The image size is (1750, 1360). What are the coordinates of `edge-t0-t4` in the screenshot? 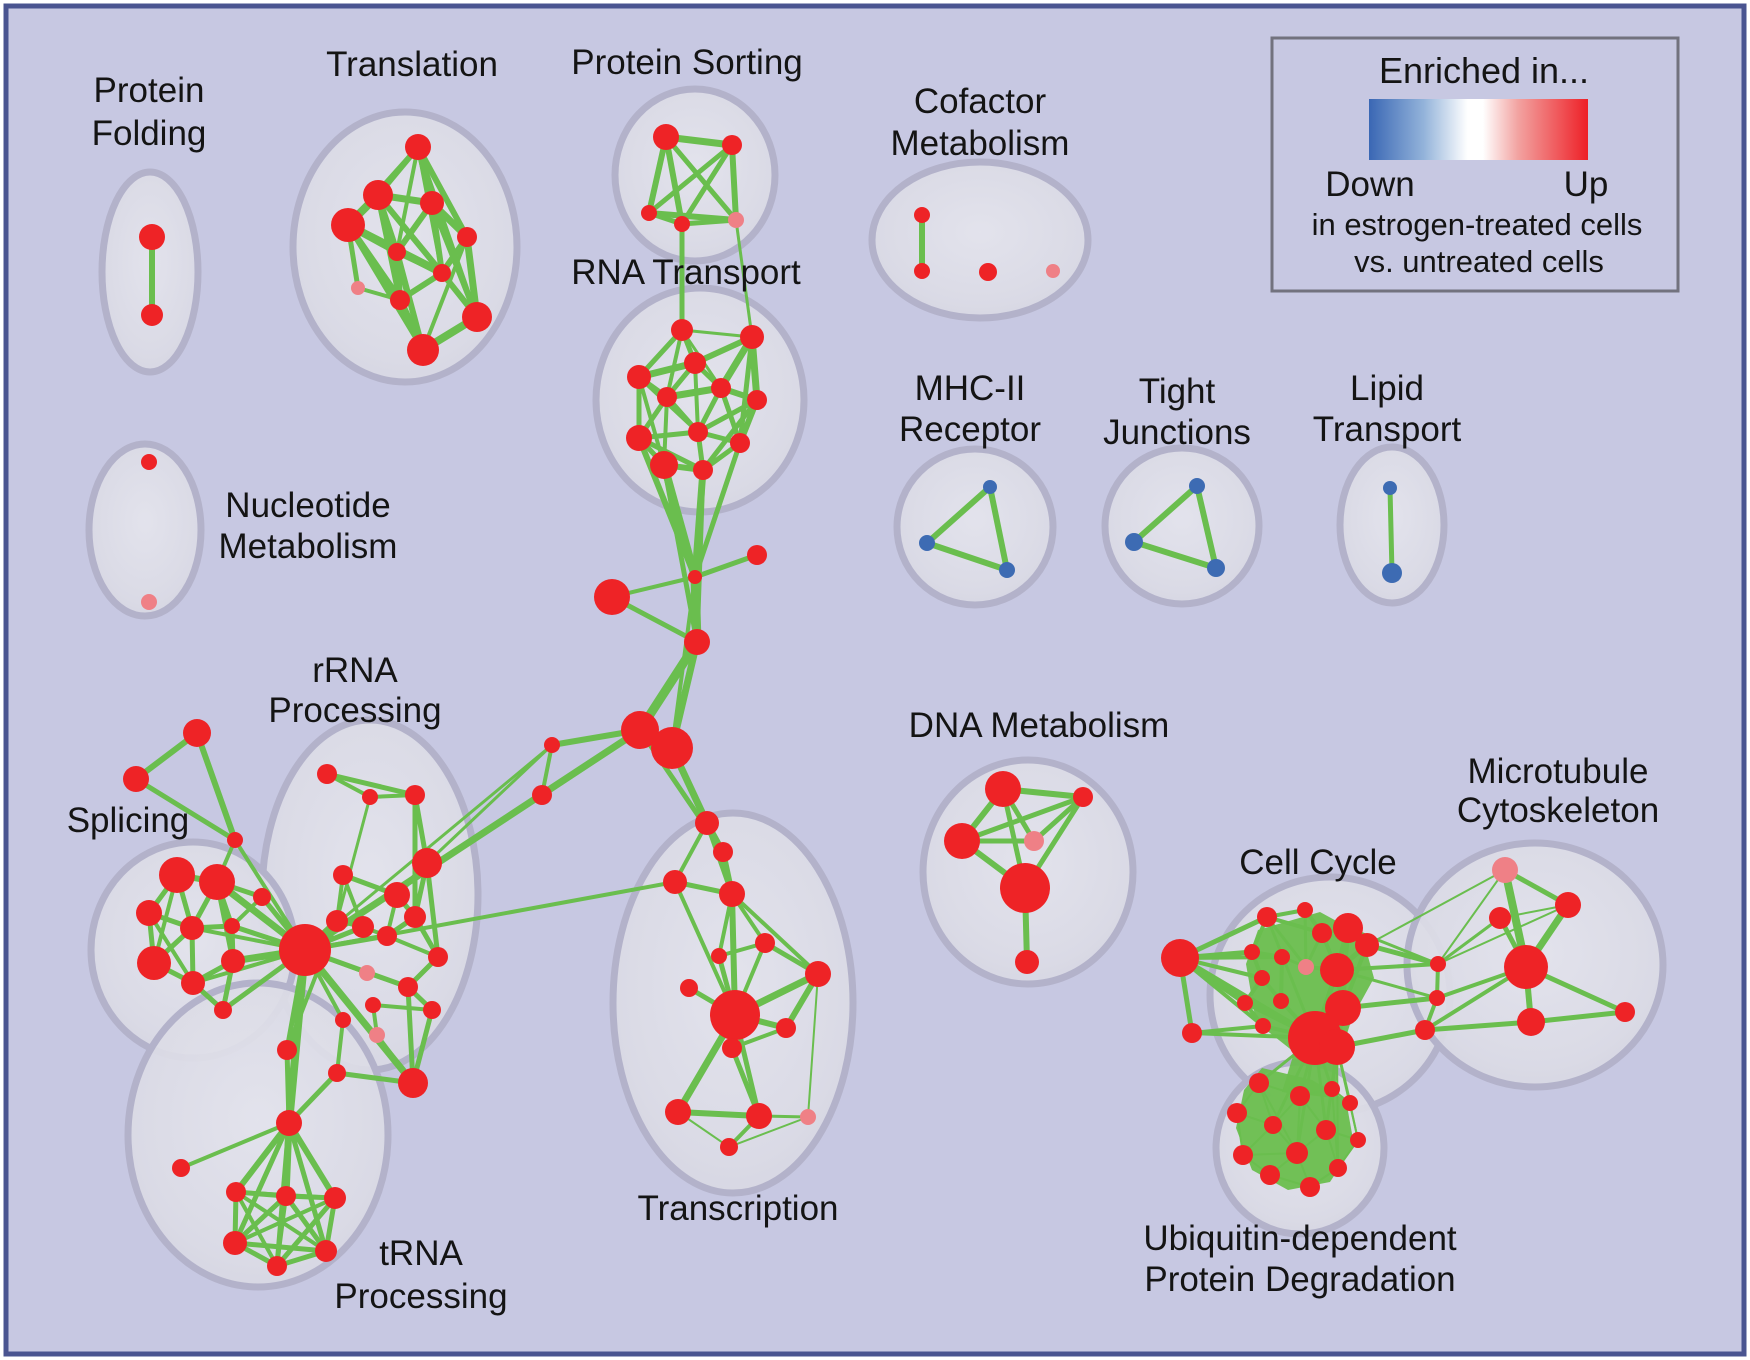 It's located at (442, 192).